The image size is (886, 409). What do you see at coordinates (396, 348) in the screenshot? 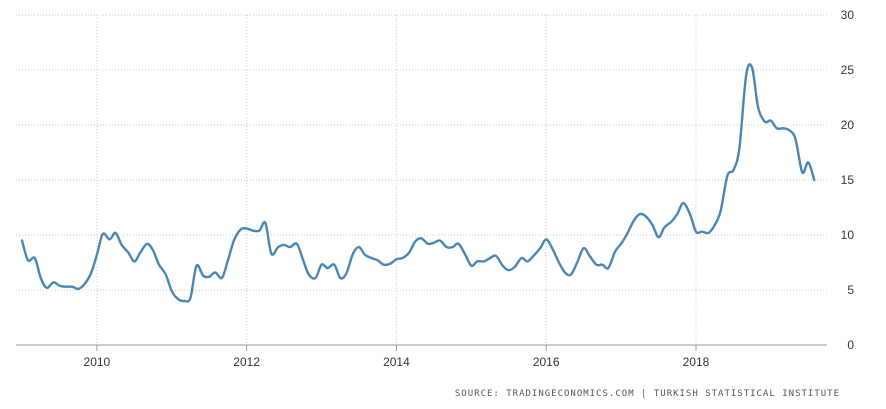
I see `x-axis-ticks` at bounding box center [396, 348].